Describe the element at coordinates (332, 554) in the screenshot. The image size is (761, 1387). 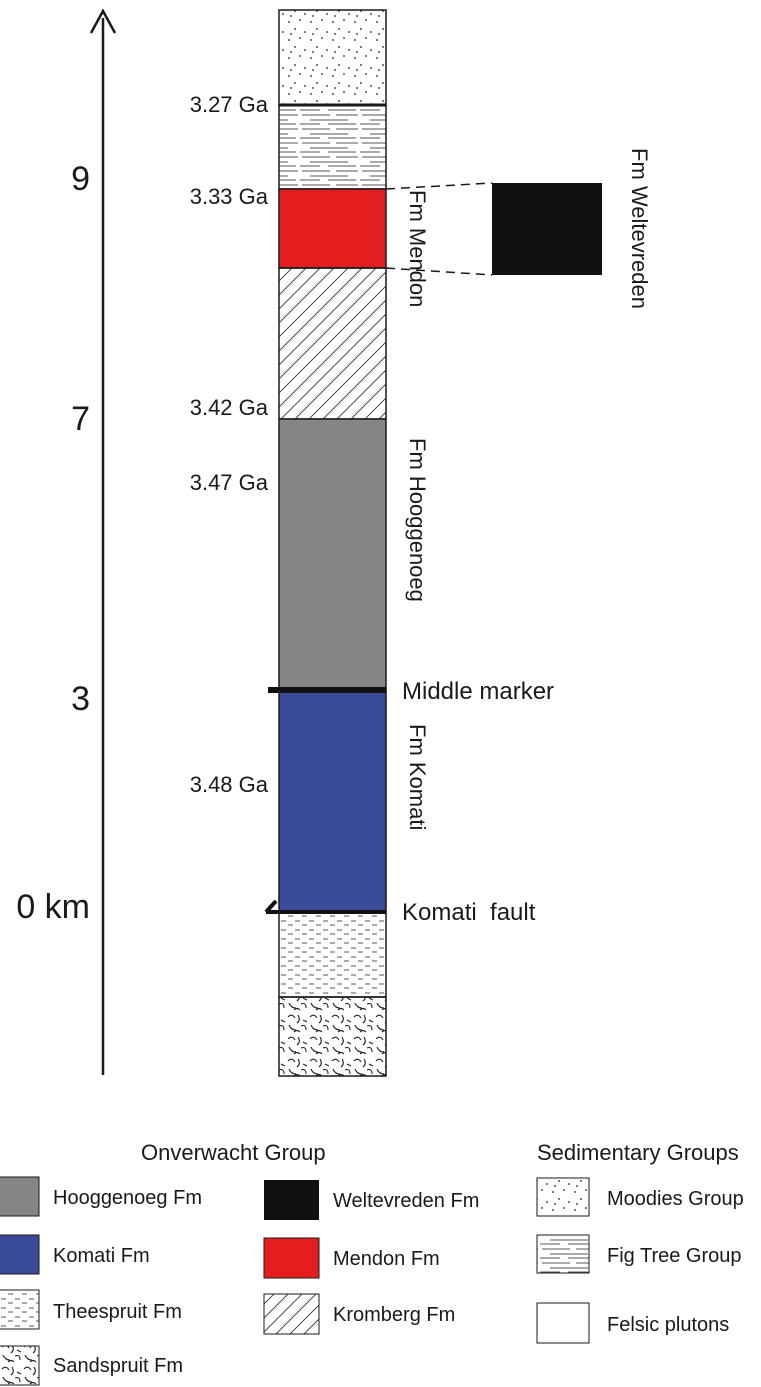
I see `unit-hooggenoeg` at that location.